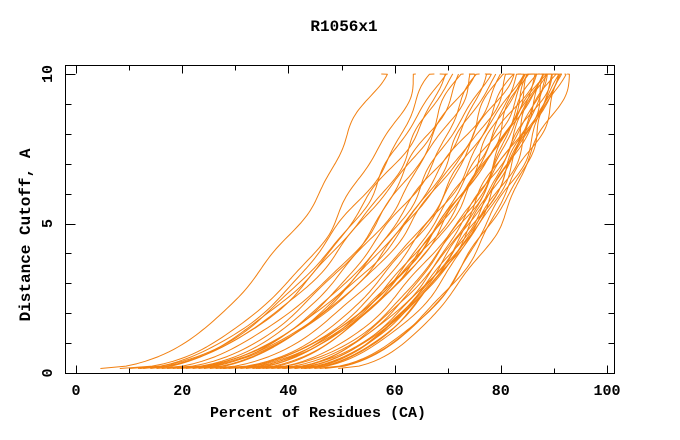 This screenshot has height=440, width=680. I want to click on x-tick-label: 100, so click(606, 391).